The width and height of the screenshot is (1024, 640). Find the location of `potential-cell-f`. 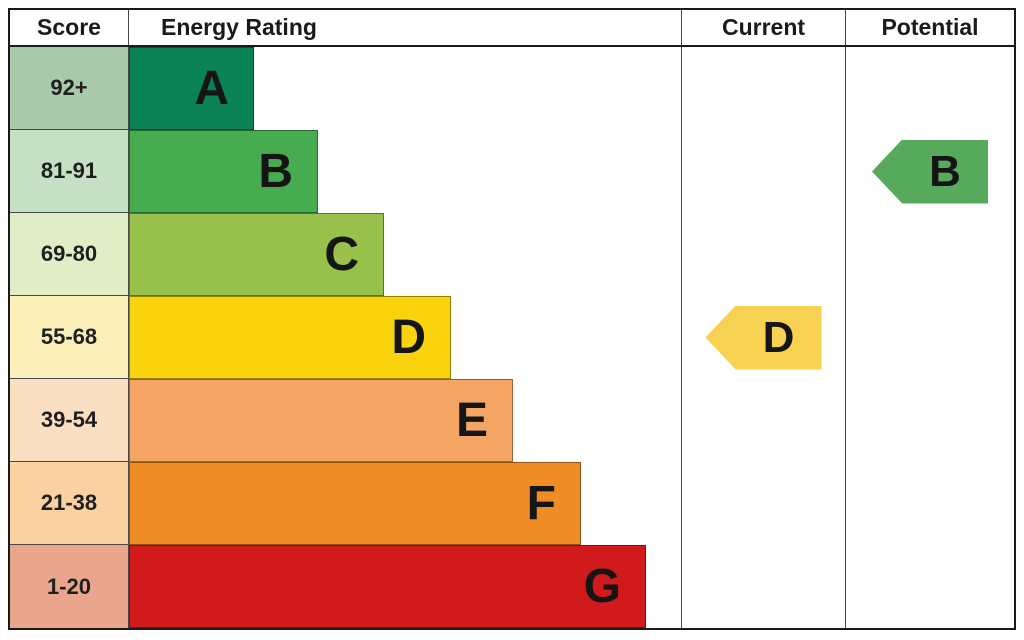

potential-cell-f is located at coordinates (929, 503).